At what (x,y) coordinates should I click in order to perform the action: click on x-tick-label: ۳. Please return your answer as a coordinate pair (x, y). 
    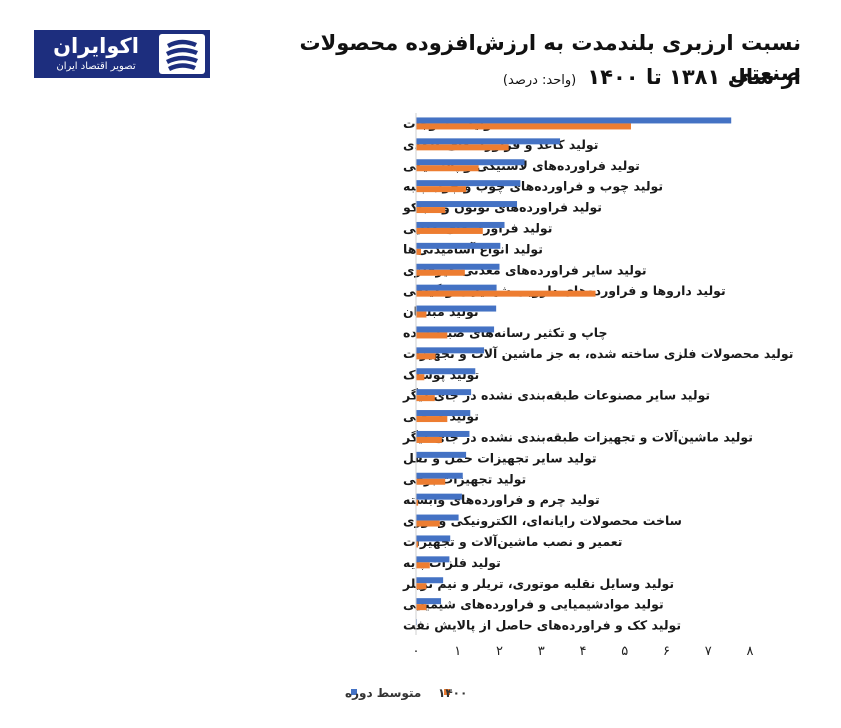
    Looking at the image, I should click on (541, 651).